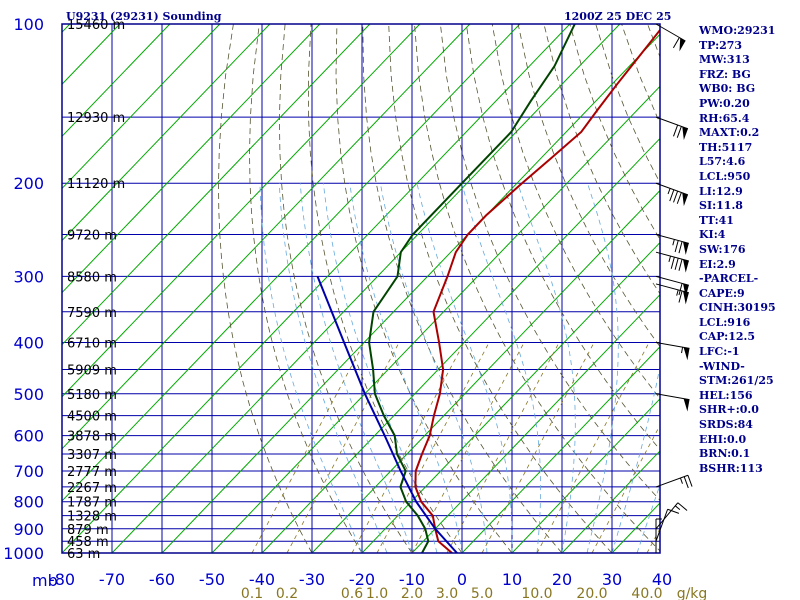  What do you see at coordinates (28, 471) in the screenshot?
I see `pressure-tick-label: 700` at bounding box center [28, 471].